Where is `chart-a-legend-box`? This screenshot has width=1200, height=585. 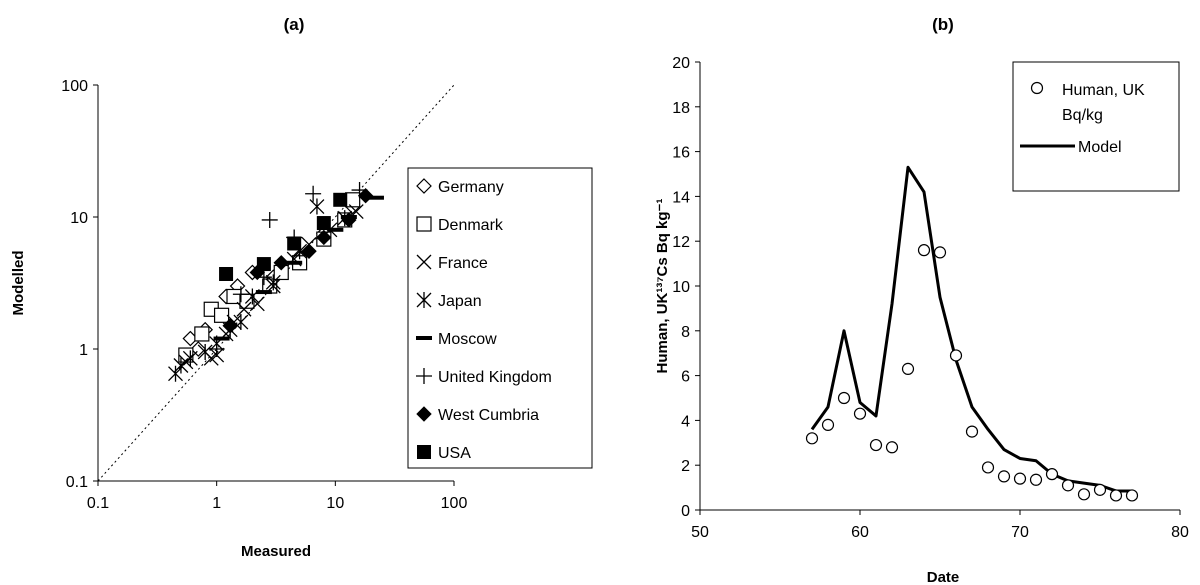
chart-a-legend-box is located at coordinates (500, 318).